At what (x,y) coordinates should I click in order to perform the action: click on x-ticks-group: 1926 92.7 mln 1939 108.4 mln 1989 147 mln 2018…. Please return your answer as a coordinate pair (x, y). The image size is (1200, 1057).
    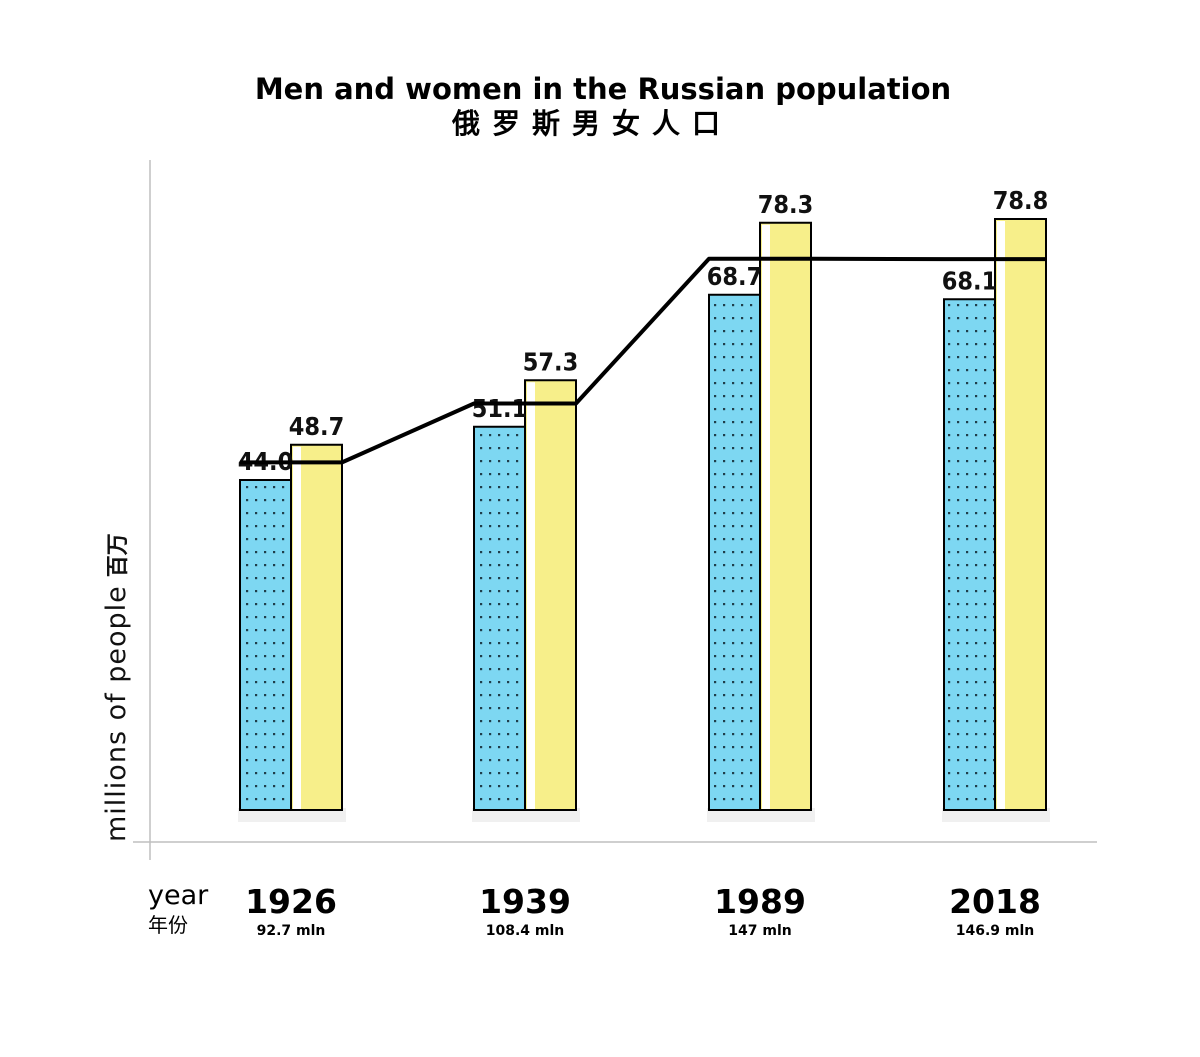
    Looking at the image, I should click on (643, 910).